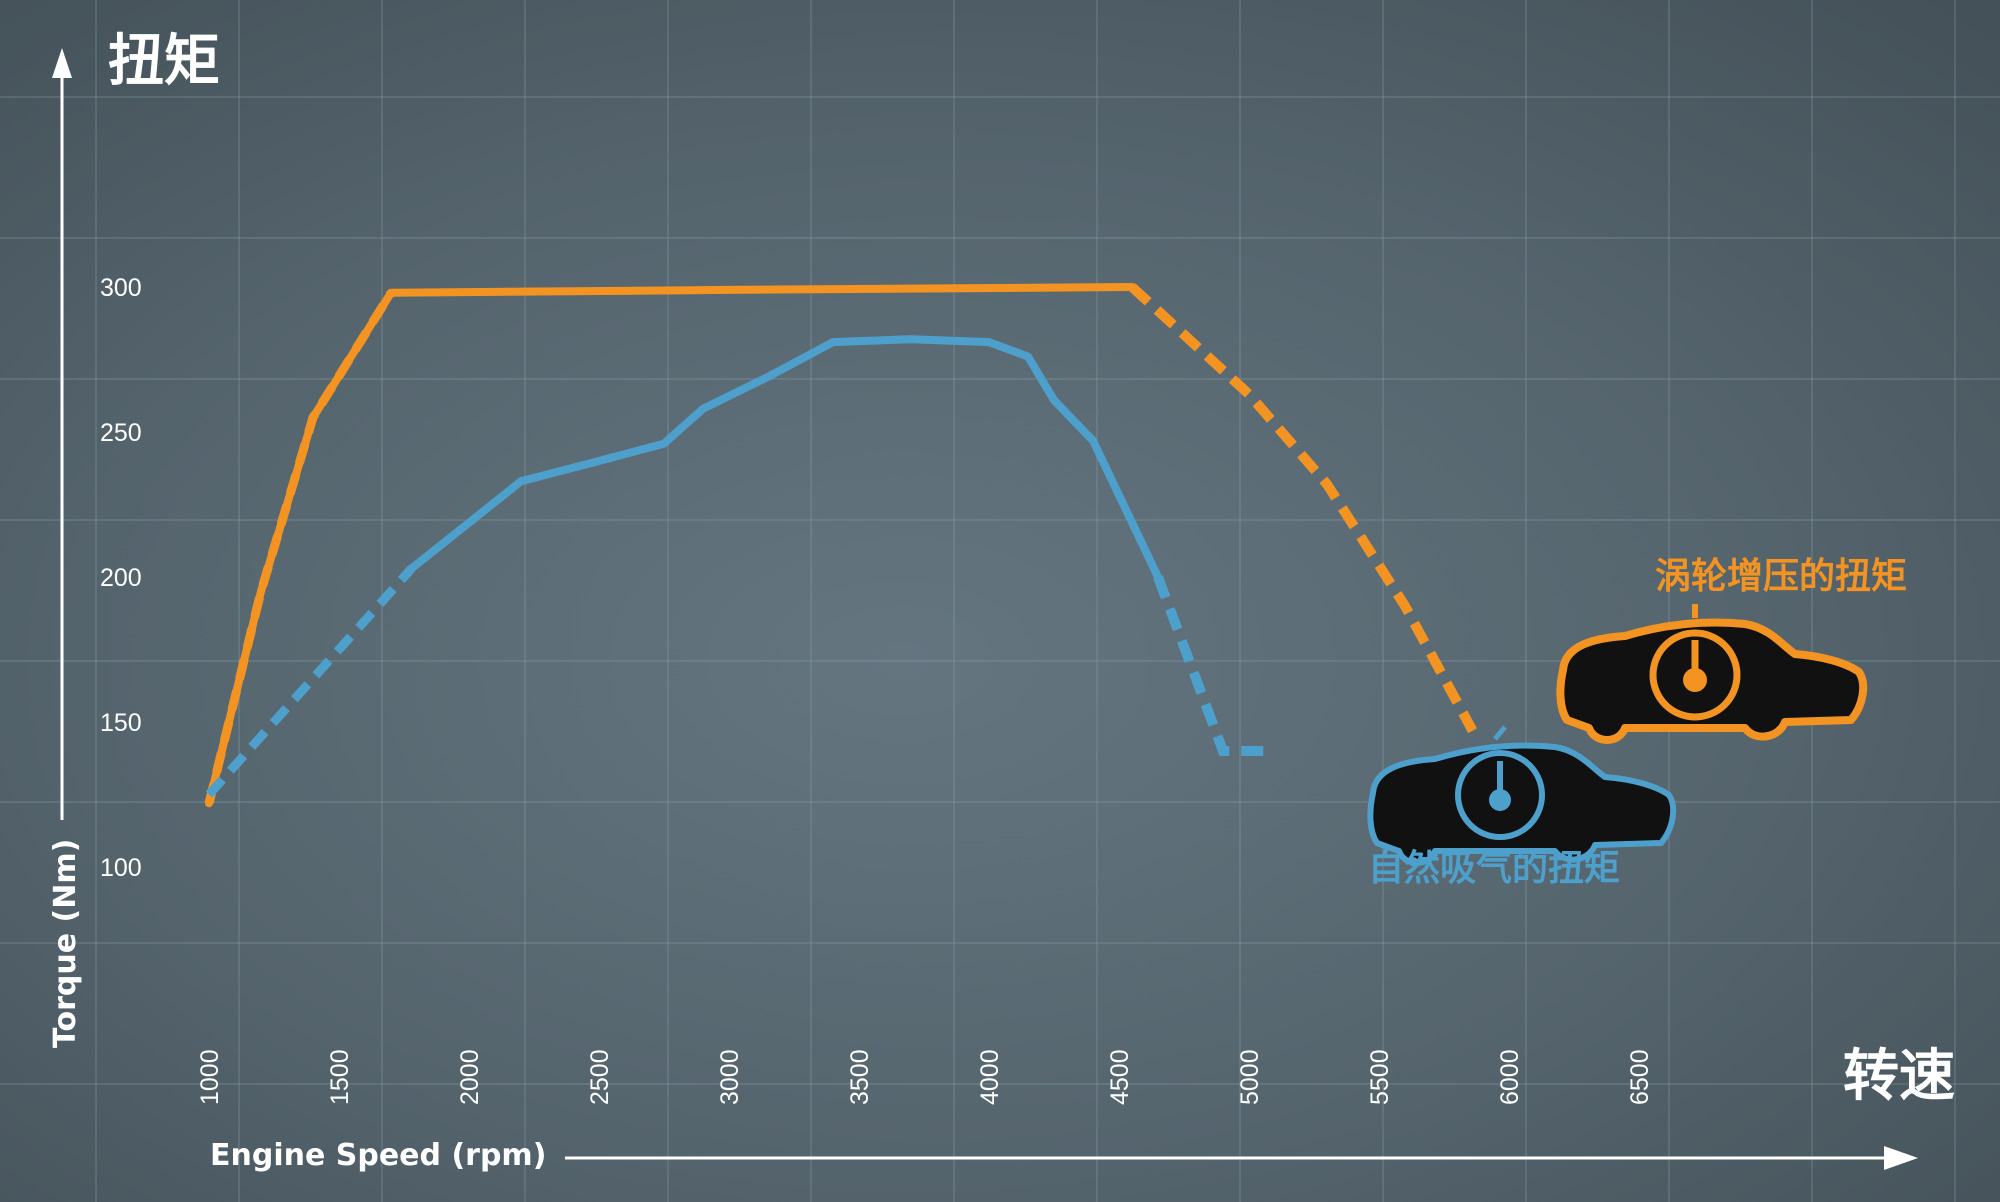 This screenshot has height=1202, width=2000. What do you see at coordinates (121, 868) in the screenshot?
I see `y-tick-label: 100` at bounding box center [121, 868].